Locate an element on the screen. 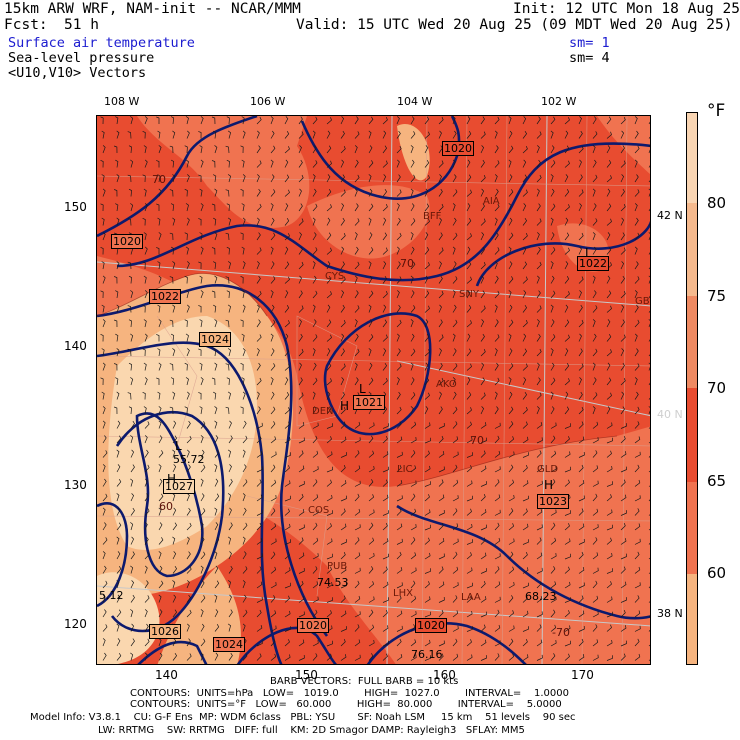  temp-label: 70 is located at coordinates (477, 440).